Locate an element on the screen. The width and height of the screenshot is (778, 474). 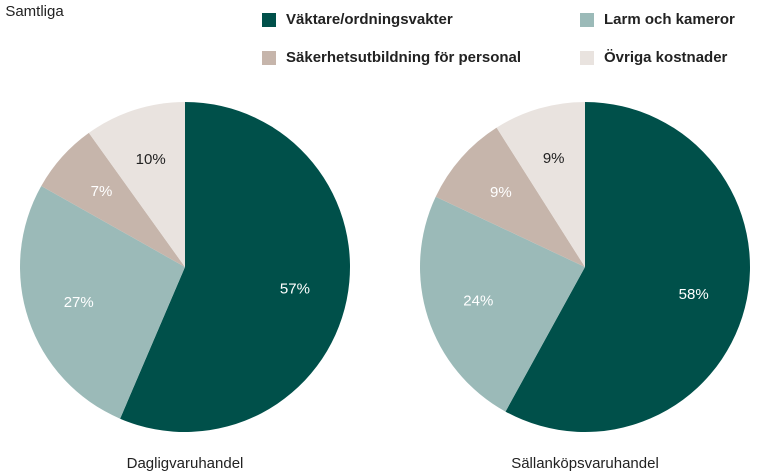
subtitle: : Samtliga is located at coordinates (32, 11).